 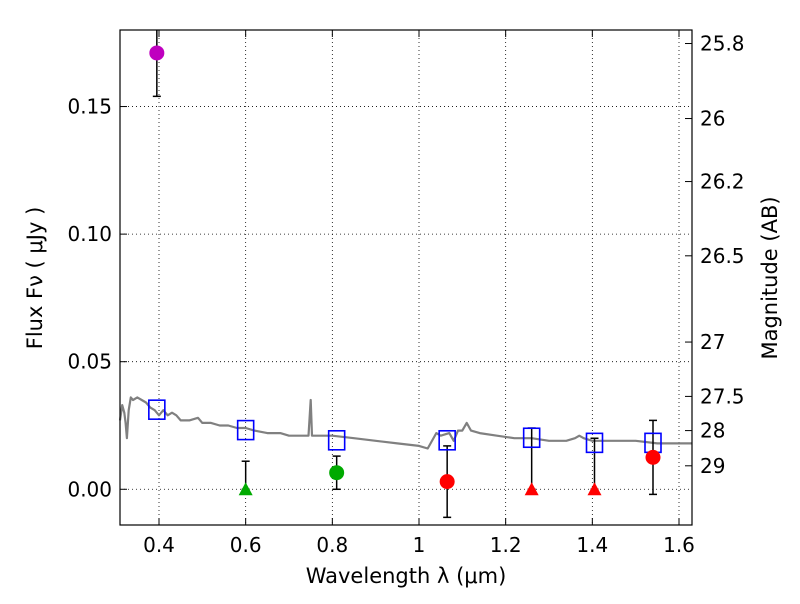 I want to click on right-tick-label: 25.8, so click(x=722, y=44).